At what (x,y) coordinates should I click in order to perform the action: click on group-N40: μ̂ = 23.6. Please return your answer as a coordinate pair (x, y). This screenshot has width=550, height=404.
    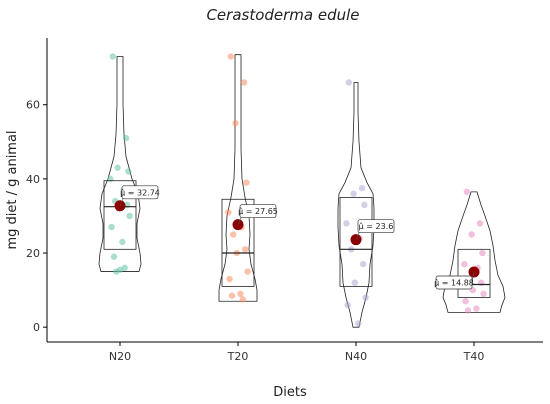
    Looking at the image, I should click on (366, 203).